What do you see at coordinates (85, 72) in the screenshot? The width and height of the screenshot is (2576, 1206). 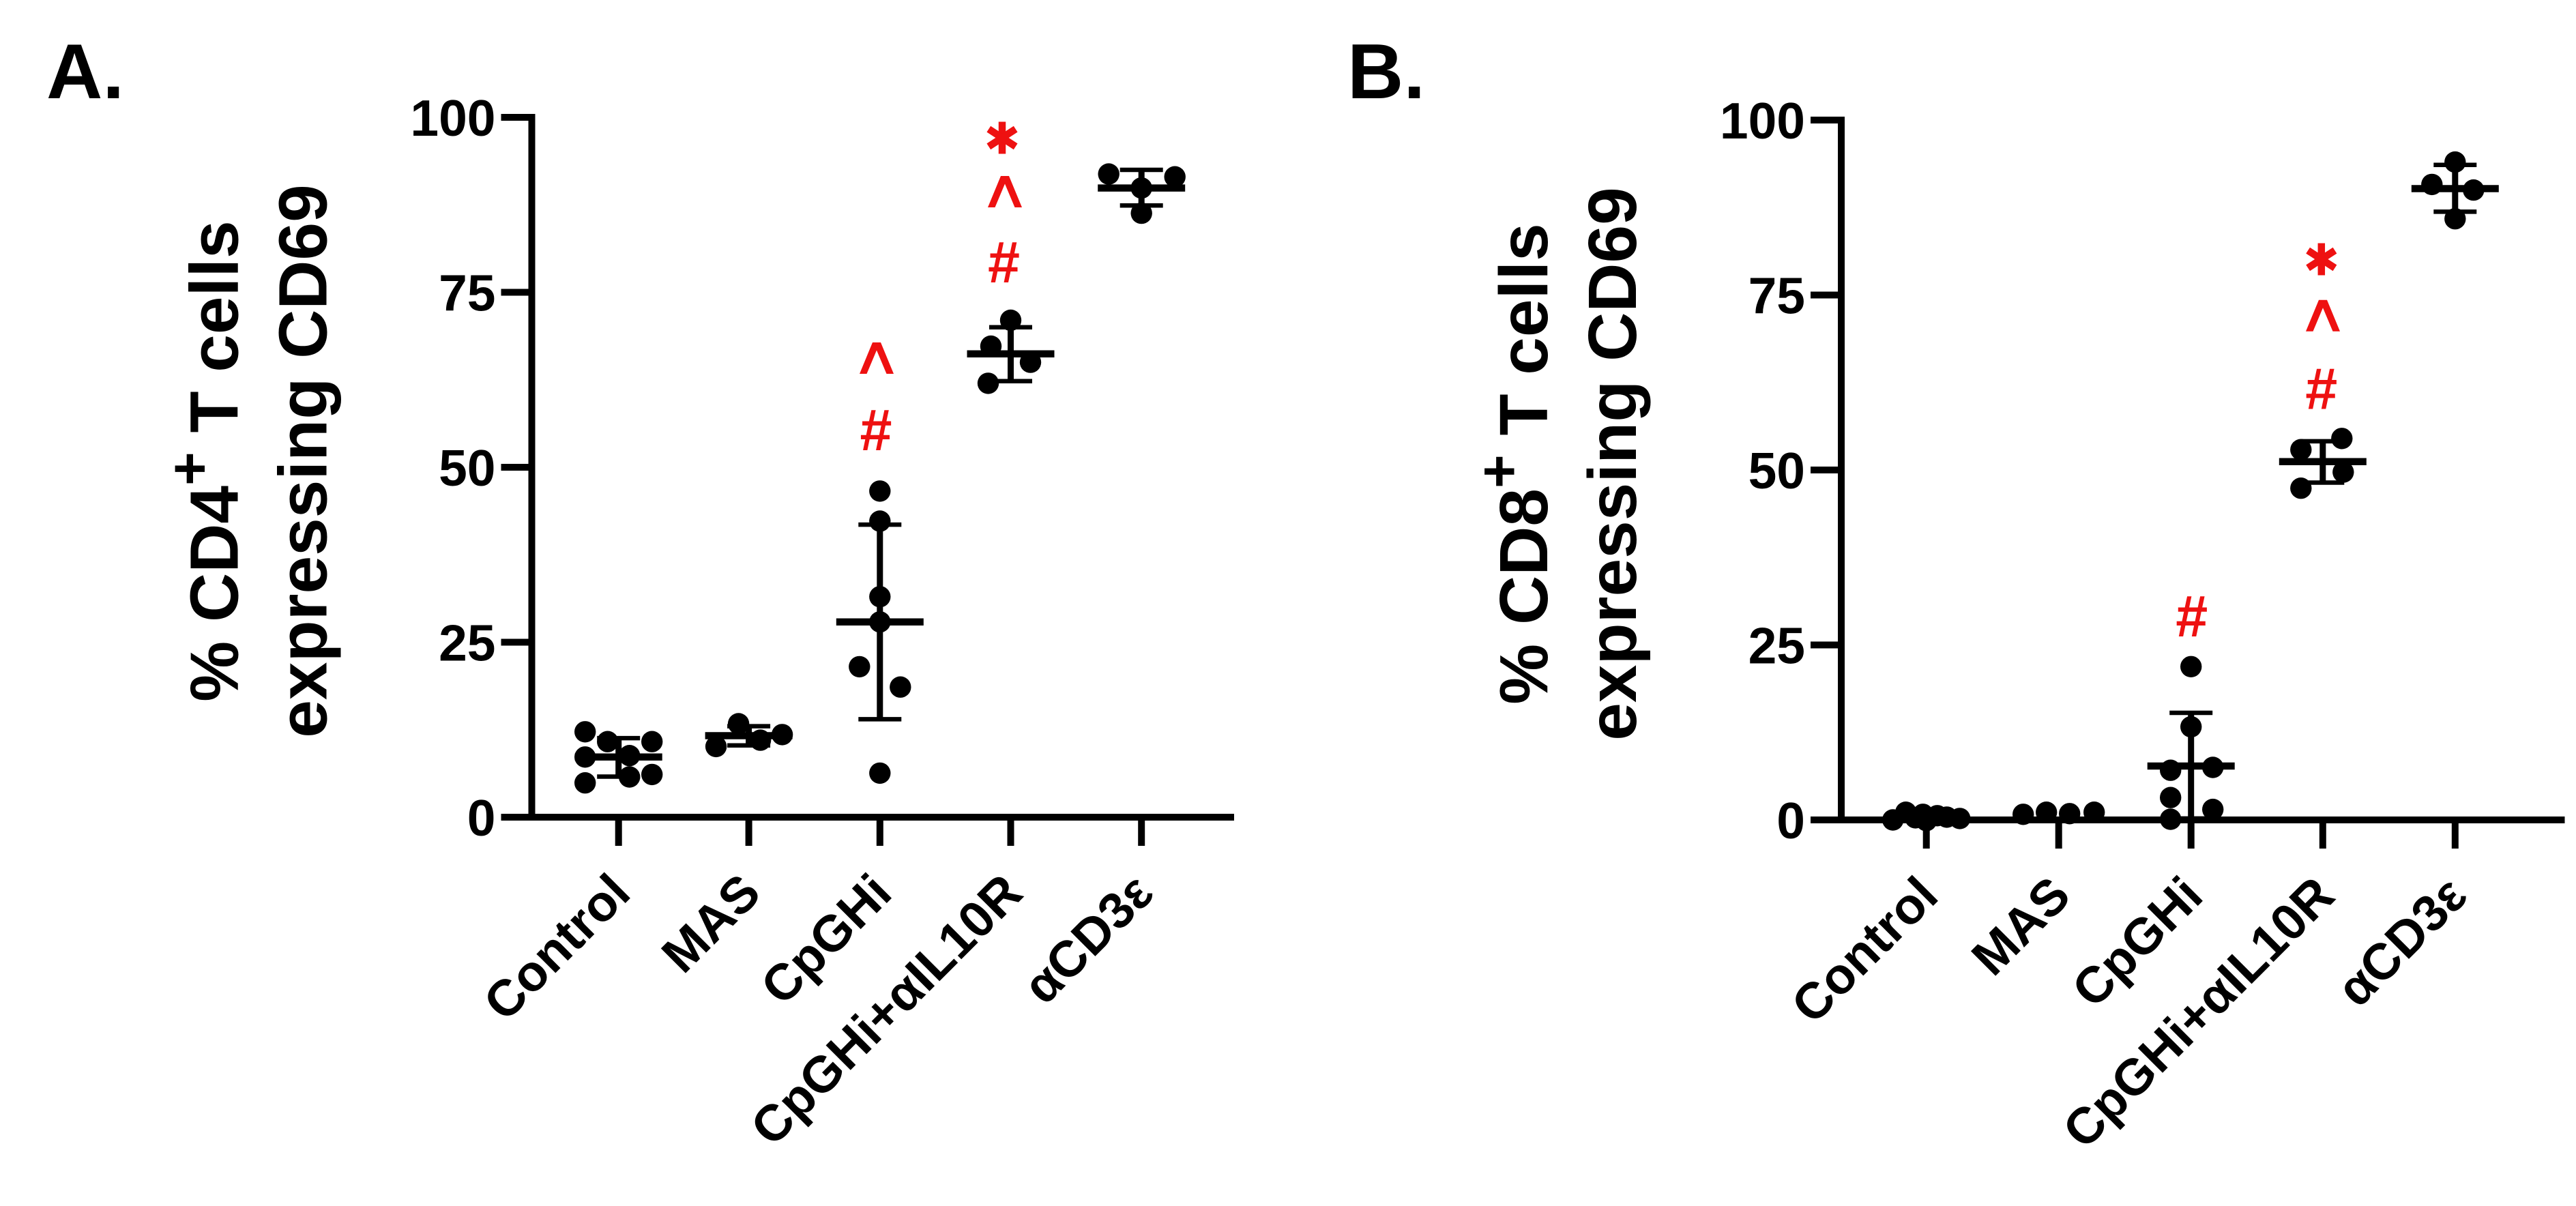 I see `svg-text: A.` at bounding box center [85, 72].